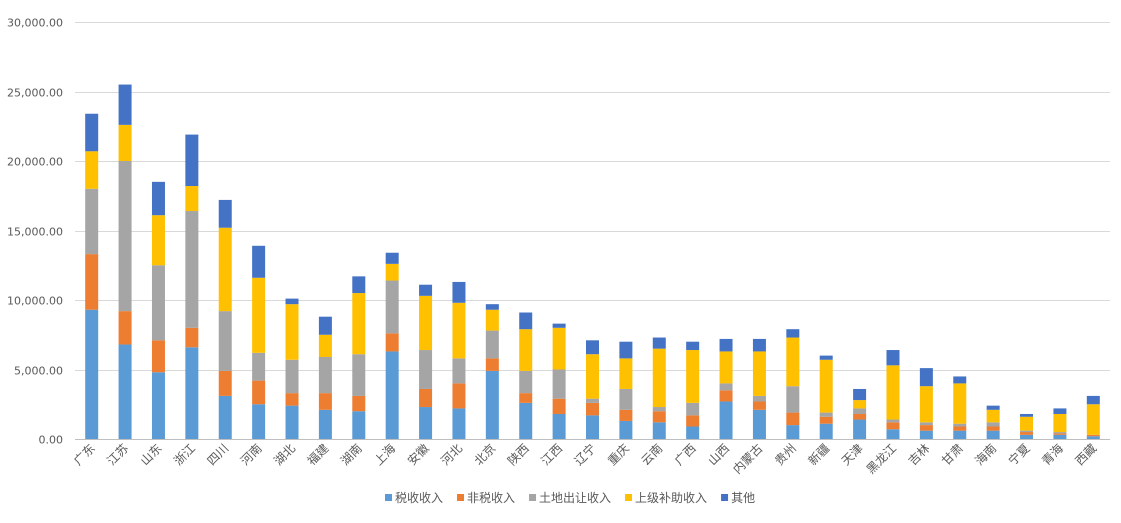 The width and height of the screenshot is (1121, 523). What do you see at coordinates (671, 498) in the screenshot?
I see `legend-label: 上级补助收入` at bounding box center [671, 498].